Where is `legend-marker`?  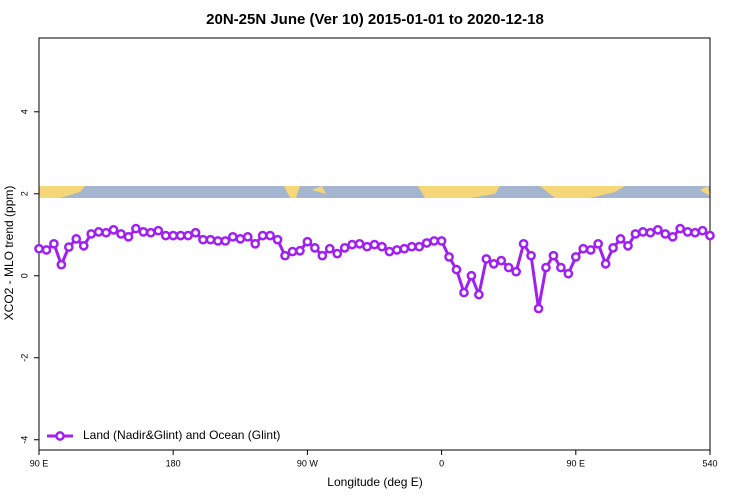 legend-marker is located at coordinates (60, 436).